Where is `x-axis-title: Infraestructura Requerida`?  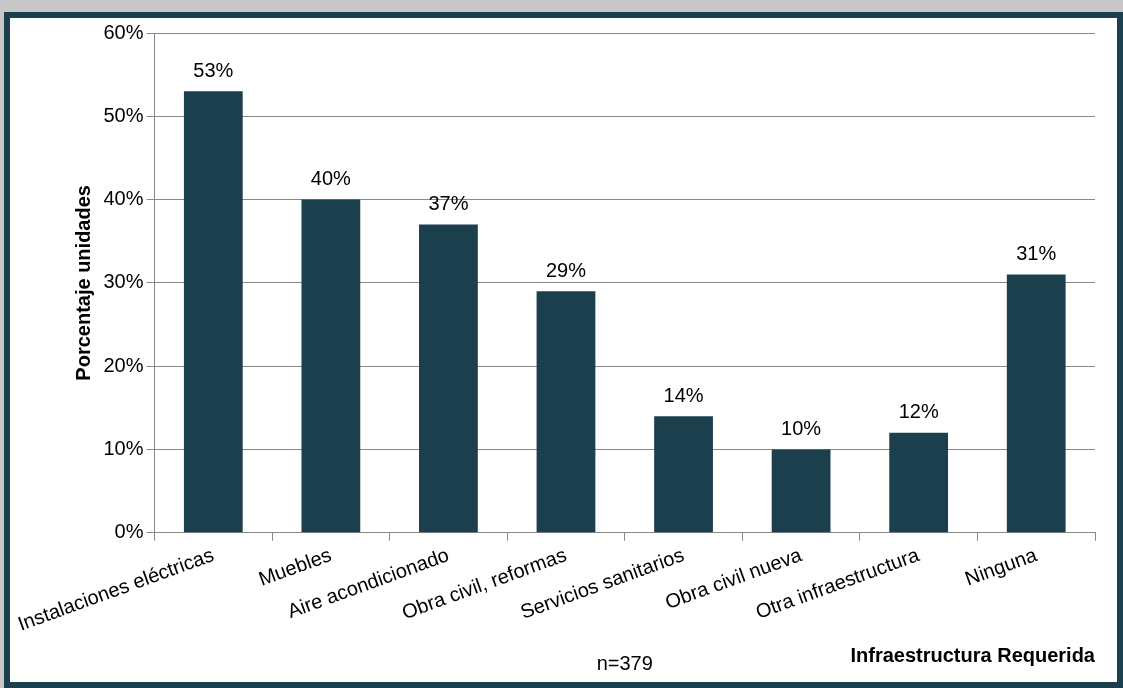 x-axis-title: Infraestructura Requerida is located at coordinates (973, 654).